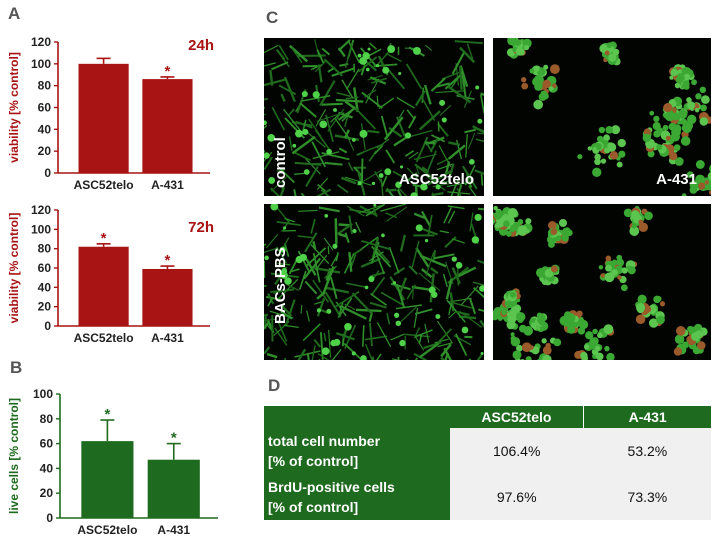 The width and height of the screenshot is (720, 544). Describe the element at coordinates (436, 179) in the screenshot. I see `image-label-asc52telo: ASC52telo` at that location.